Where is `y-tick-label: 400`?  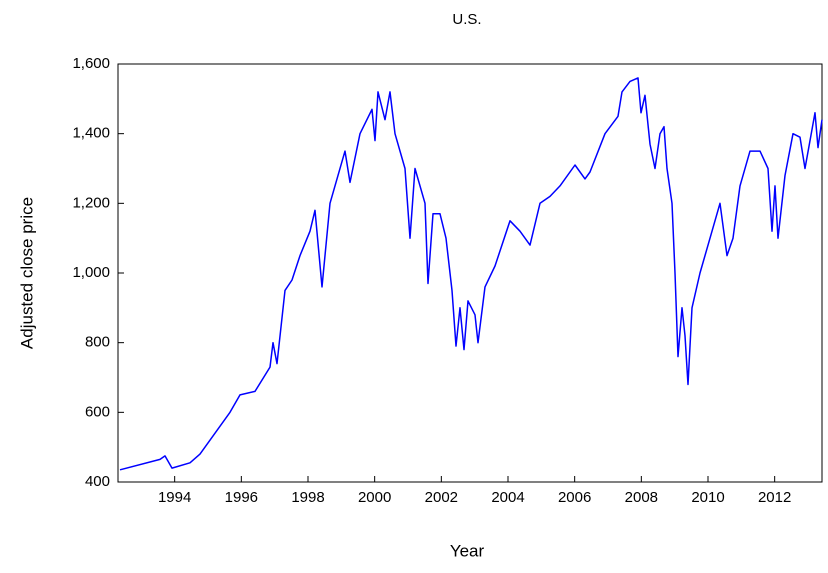
y-tick-label: 400 is located at coordinates (97, 481).